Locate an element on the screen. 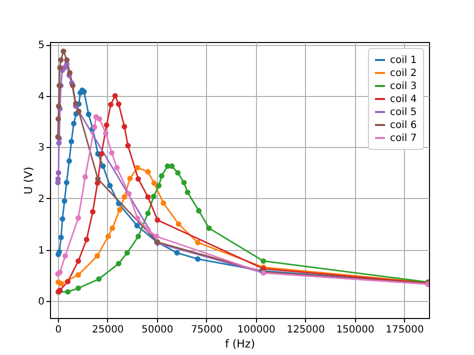 This screenshot has width=474, height=355. y-tick-label: 4 is located at coordinates (41, 96).